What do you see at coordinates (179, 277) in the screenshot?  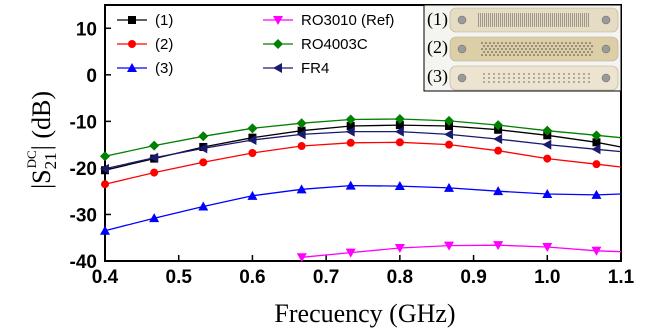 I see `x-tick-label: 0.5` at bounding box center [179, 277].